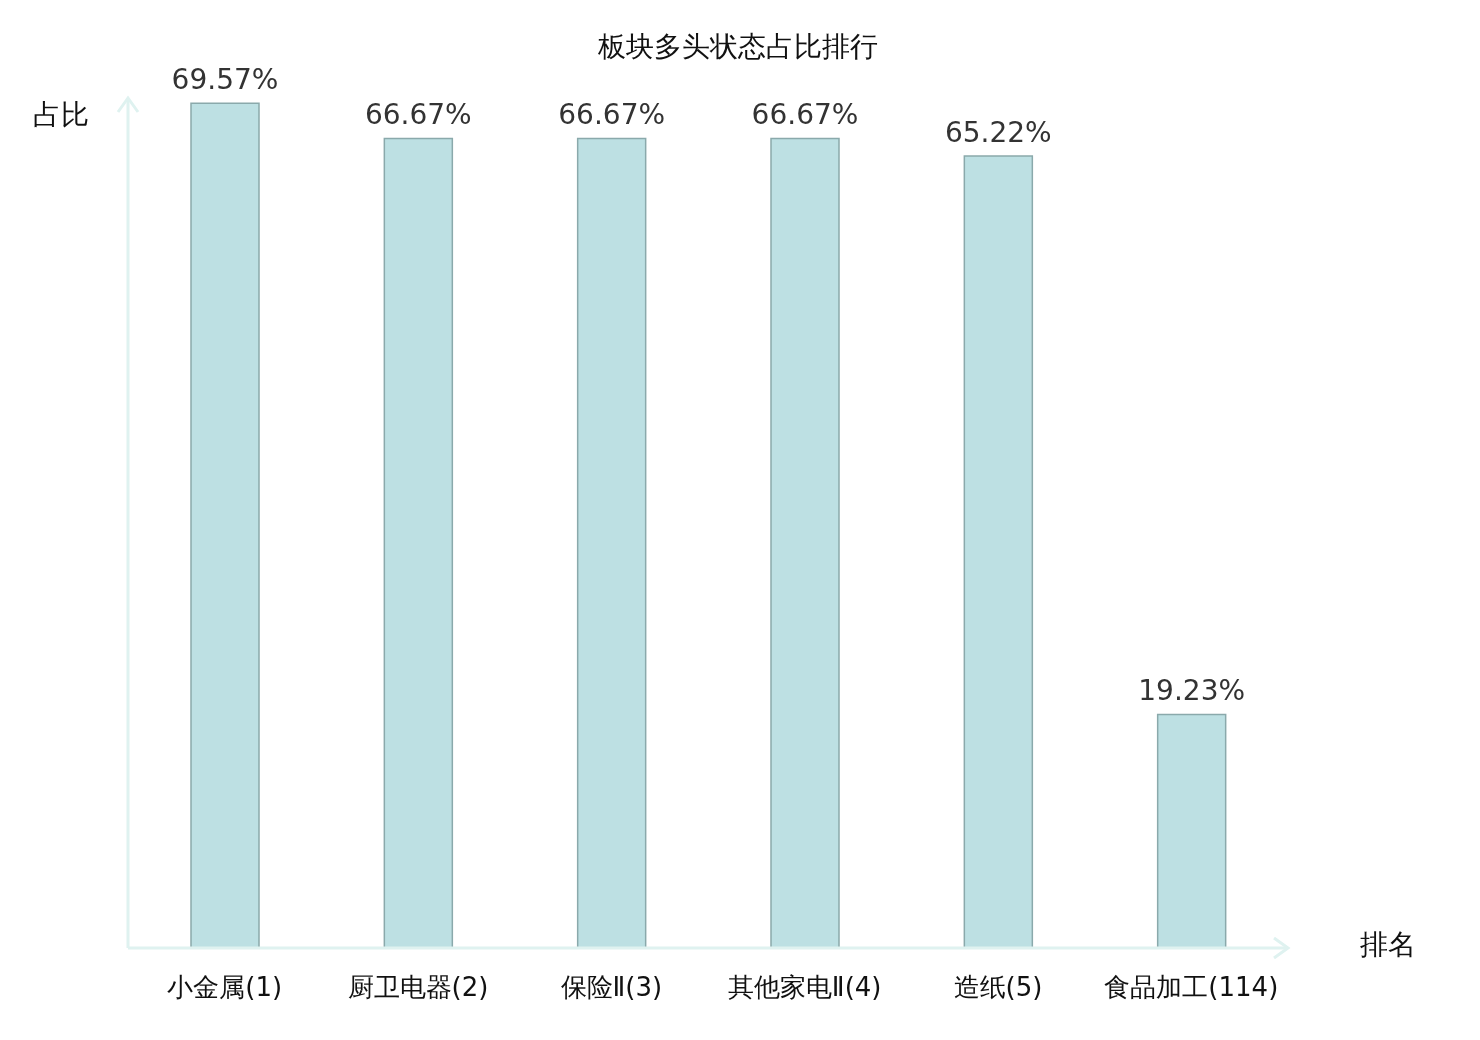 Image resolution: width=1480 pixels, height=1040 pixels. I want to click on x-tick-label: 造纸(5), so click(998, 987).